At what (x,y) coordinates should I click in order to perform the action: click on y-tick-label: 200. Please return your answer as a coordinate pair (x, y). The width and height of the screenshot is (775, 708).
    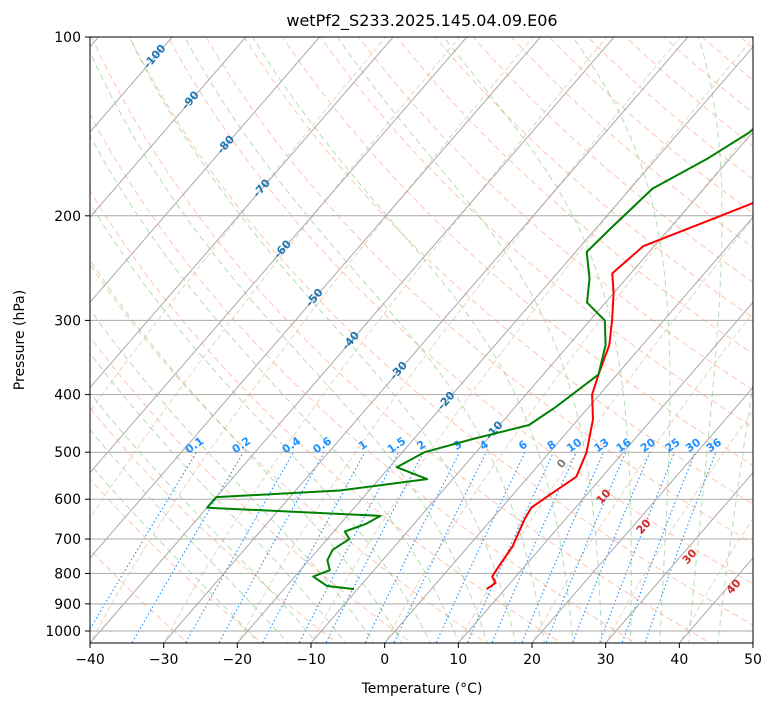
    Looking at the image, I should click on (67, 217).